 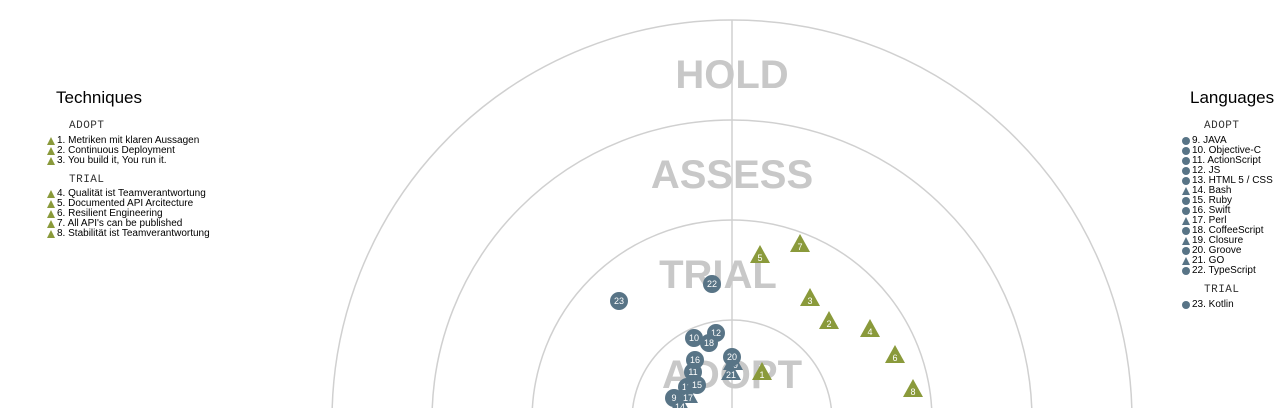 I want to click on blip-number: 21, so click(x=731, y=375).